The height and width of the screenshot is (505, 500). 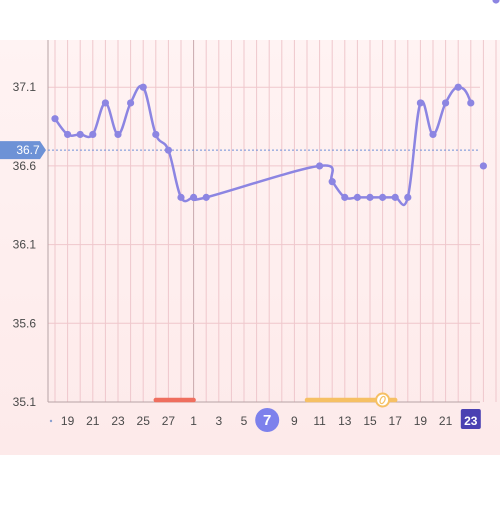 I want to click on x-tick-label: 13, so click(x=345, y=421).